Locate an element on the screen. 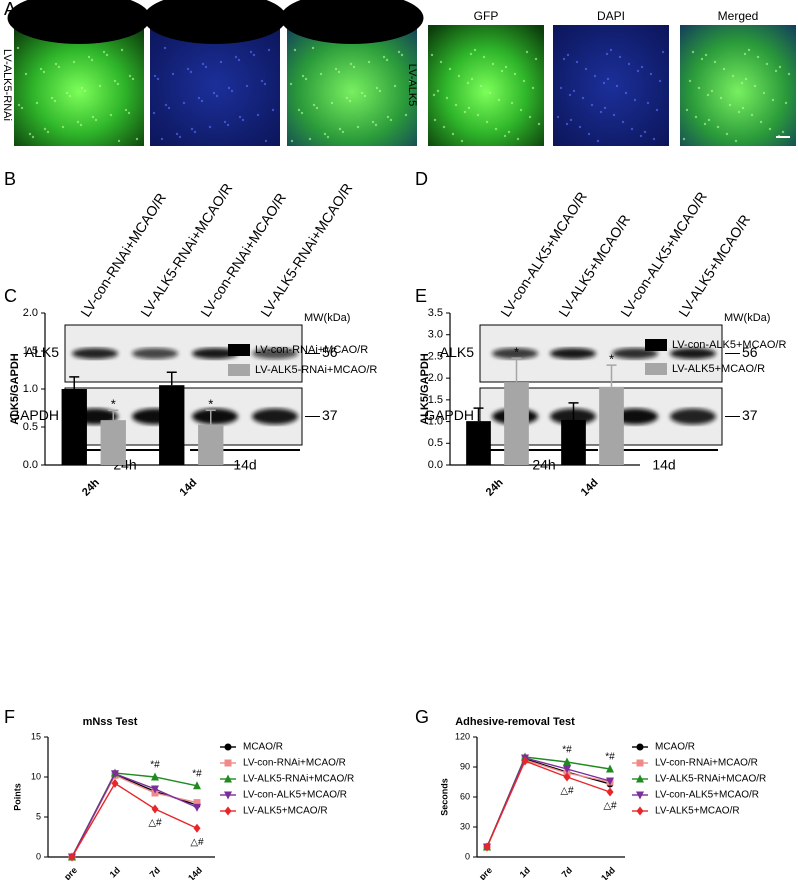  panel-label: E is located at coordinates (421, 296).